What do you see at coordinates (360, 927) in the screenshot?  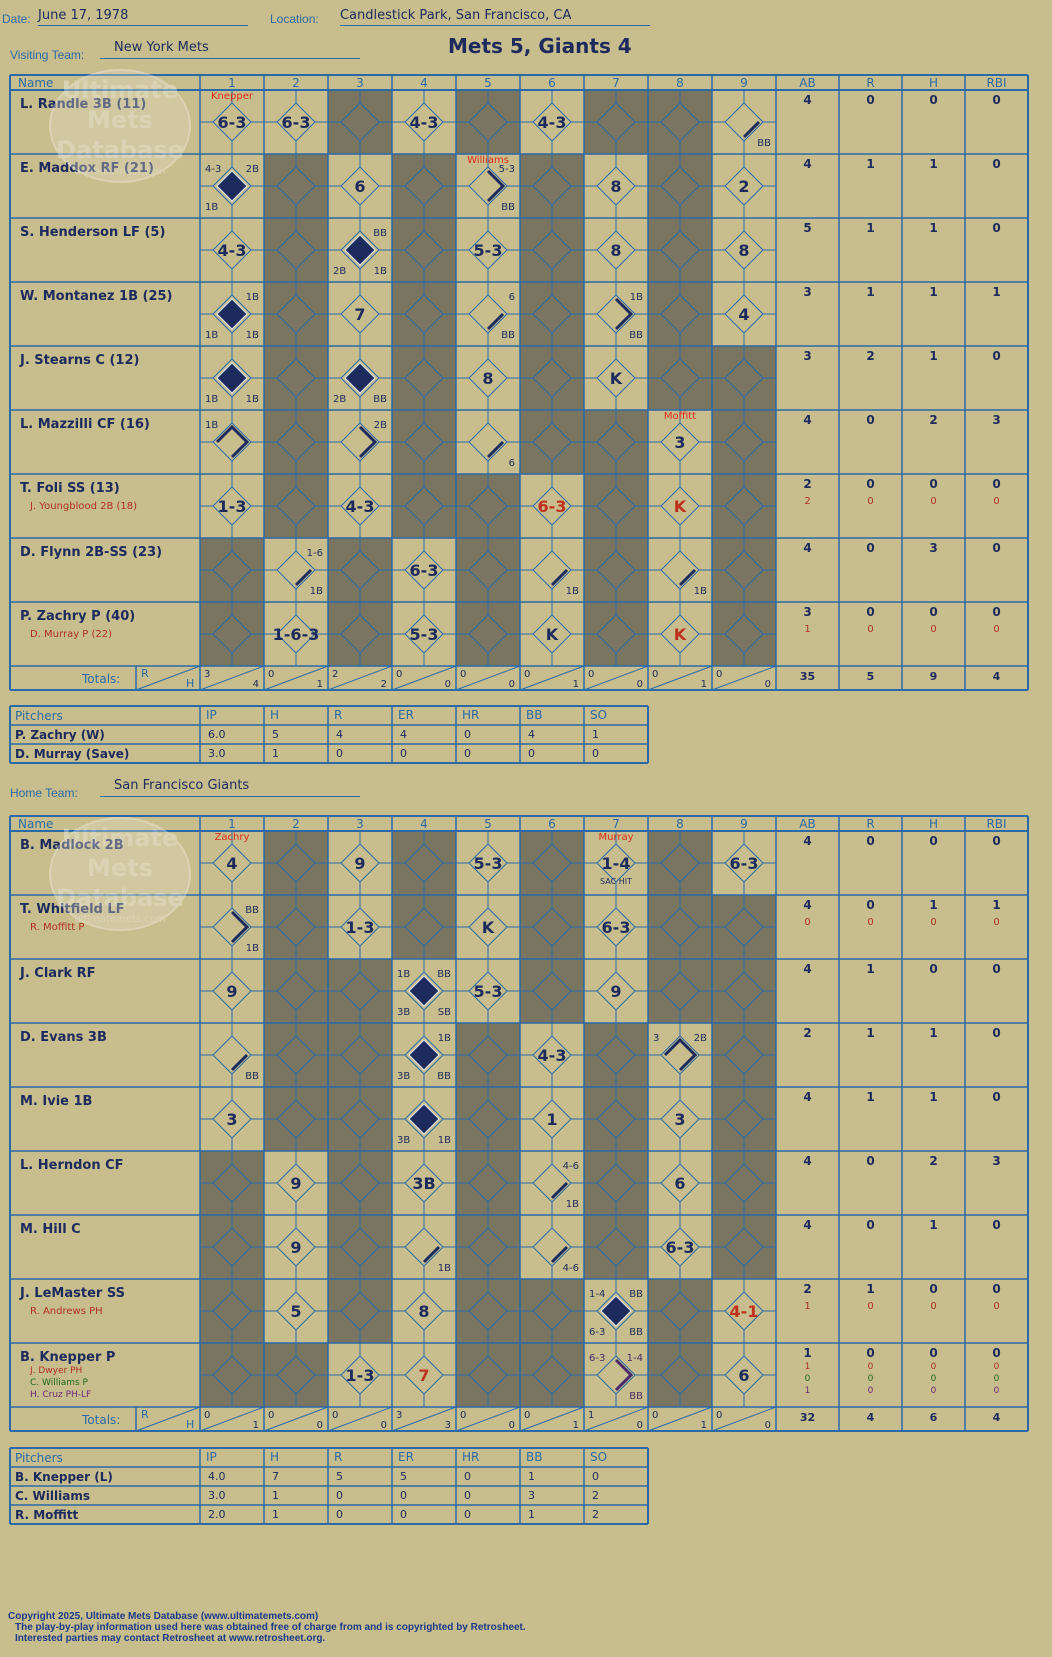 I see `play-cell: 1-3` at bounding box center [360, 927].